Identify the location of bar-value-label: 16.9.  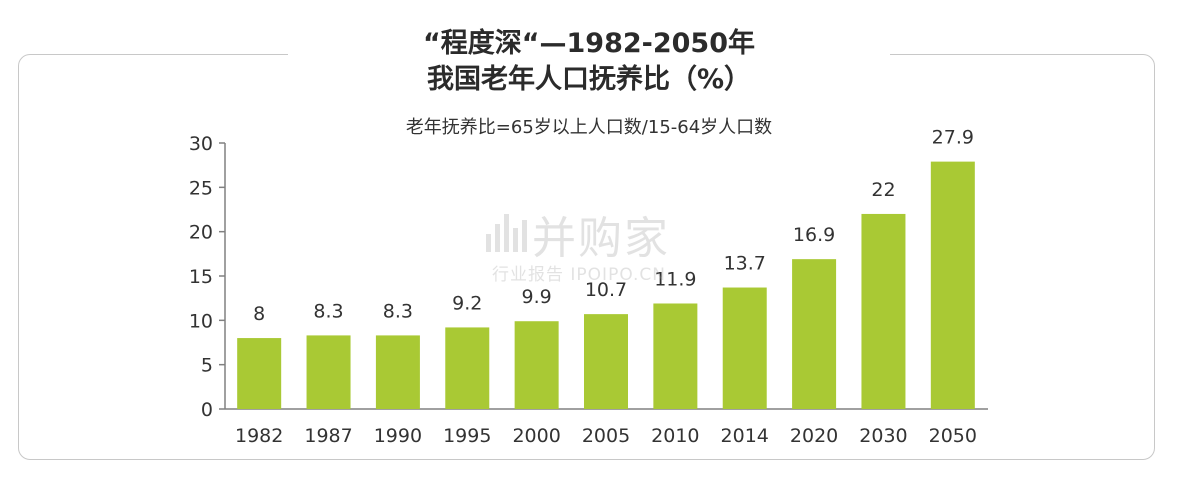
(814, 235).